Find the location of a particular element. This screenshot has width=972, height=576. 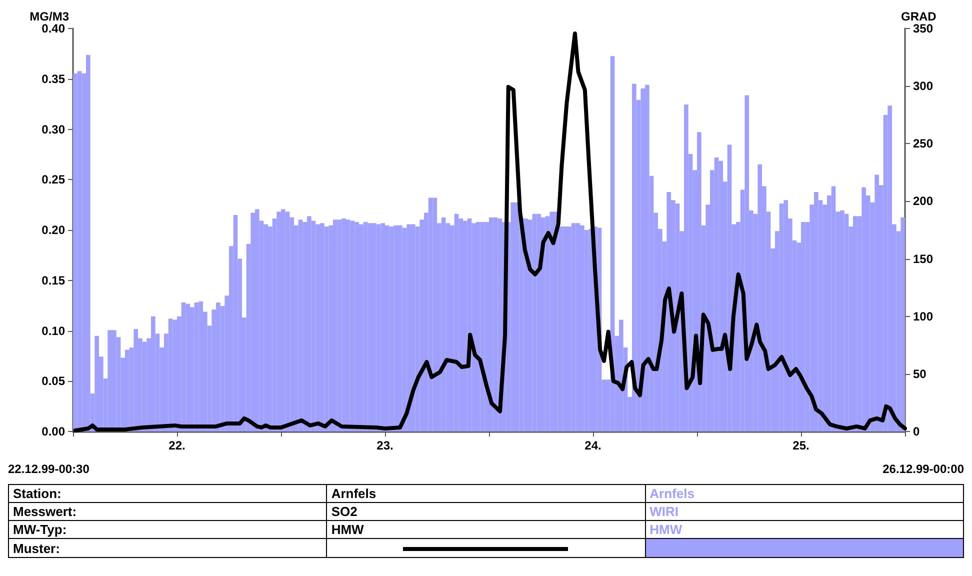

y2-tick-label: 300 is located at coordinates (923, 86).